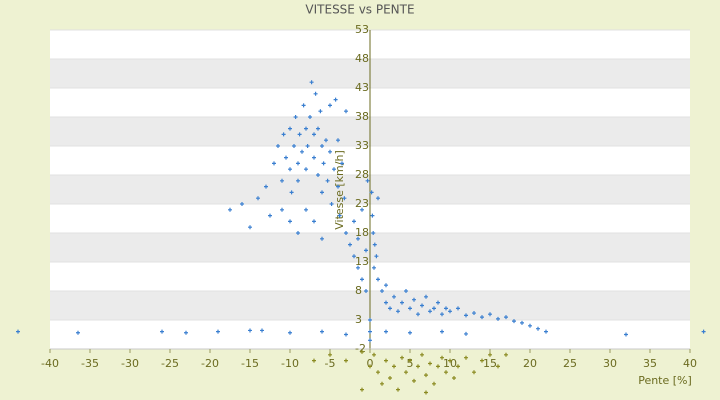  What do you see at coordinates (170, 363) in the screenshot?
I see `x-tick-label: -25` at bounding box center [170, 363].